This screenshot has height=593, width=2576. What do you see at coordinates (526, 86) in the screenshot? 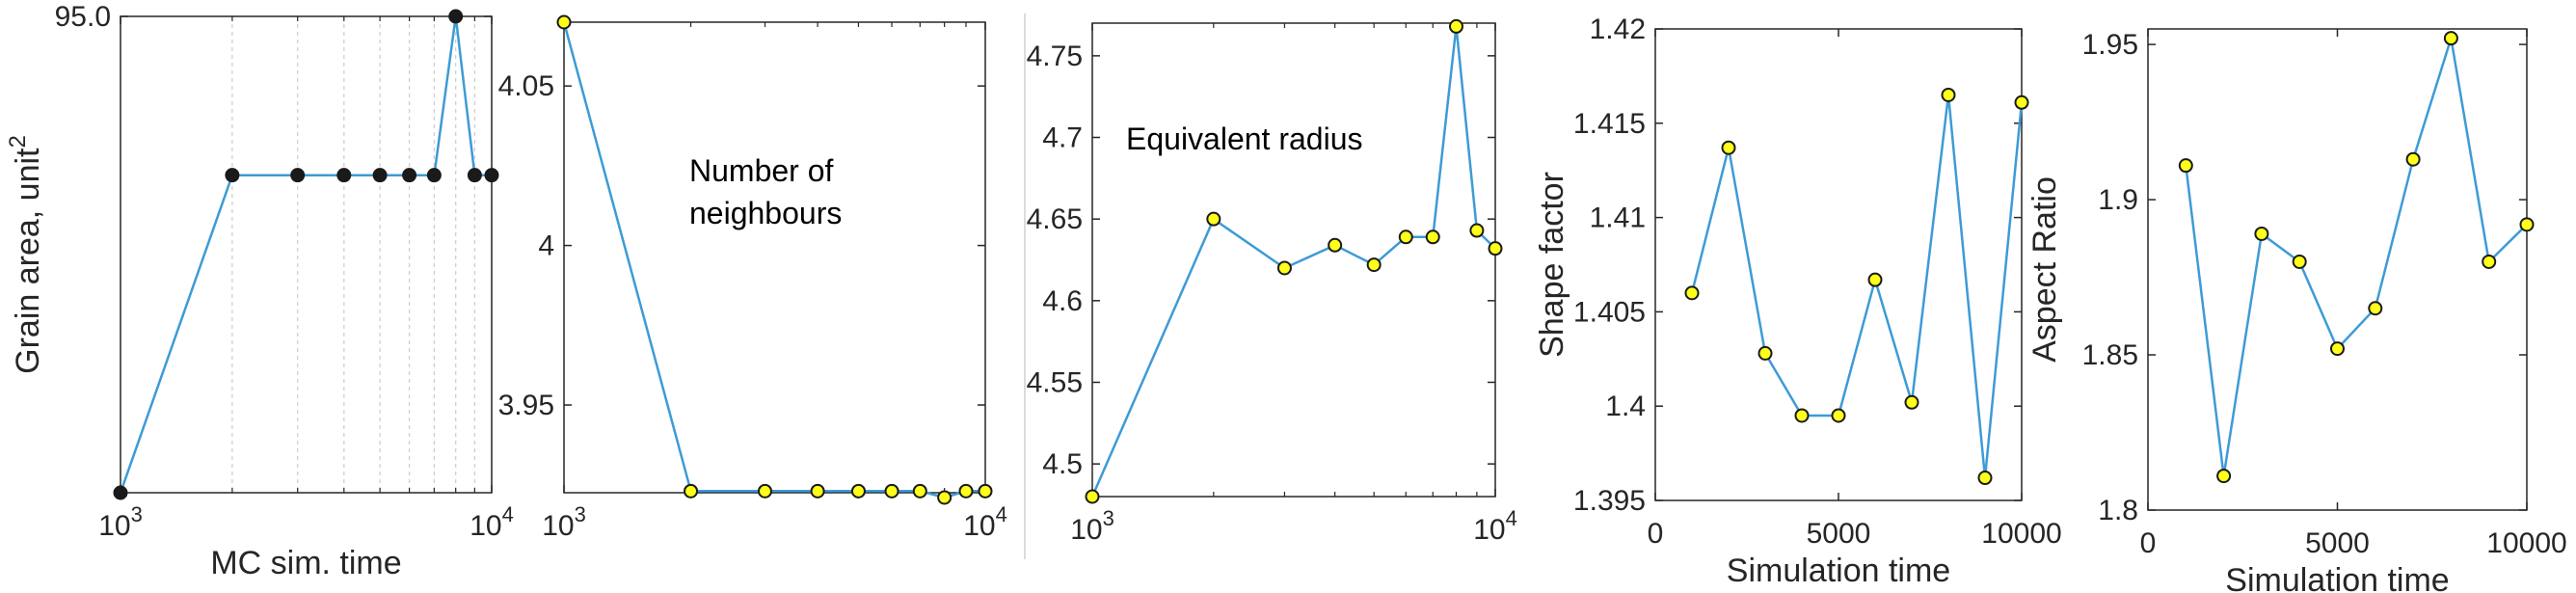
I see `y-tick-label: 4.05` at bounding box center [526, 86].